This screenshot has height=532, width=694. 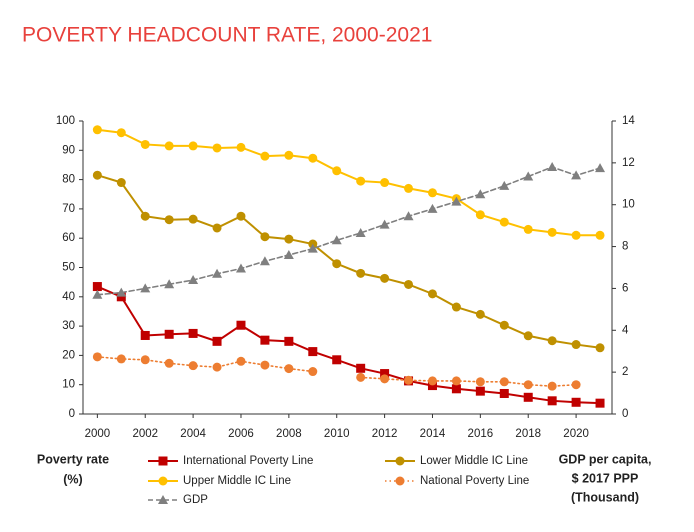 I want to click on x-tick-label: 2000, so click(x=98, y=434).